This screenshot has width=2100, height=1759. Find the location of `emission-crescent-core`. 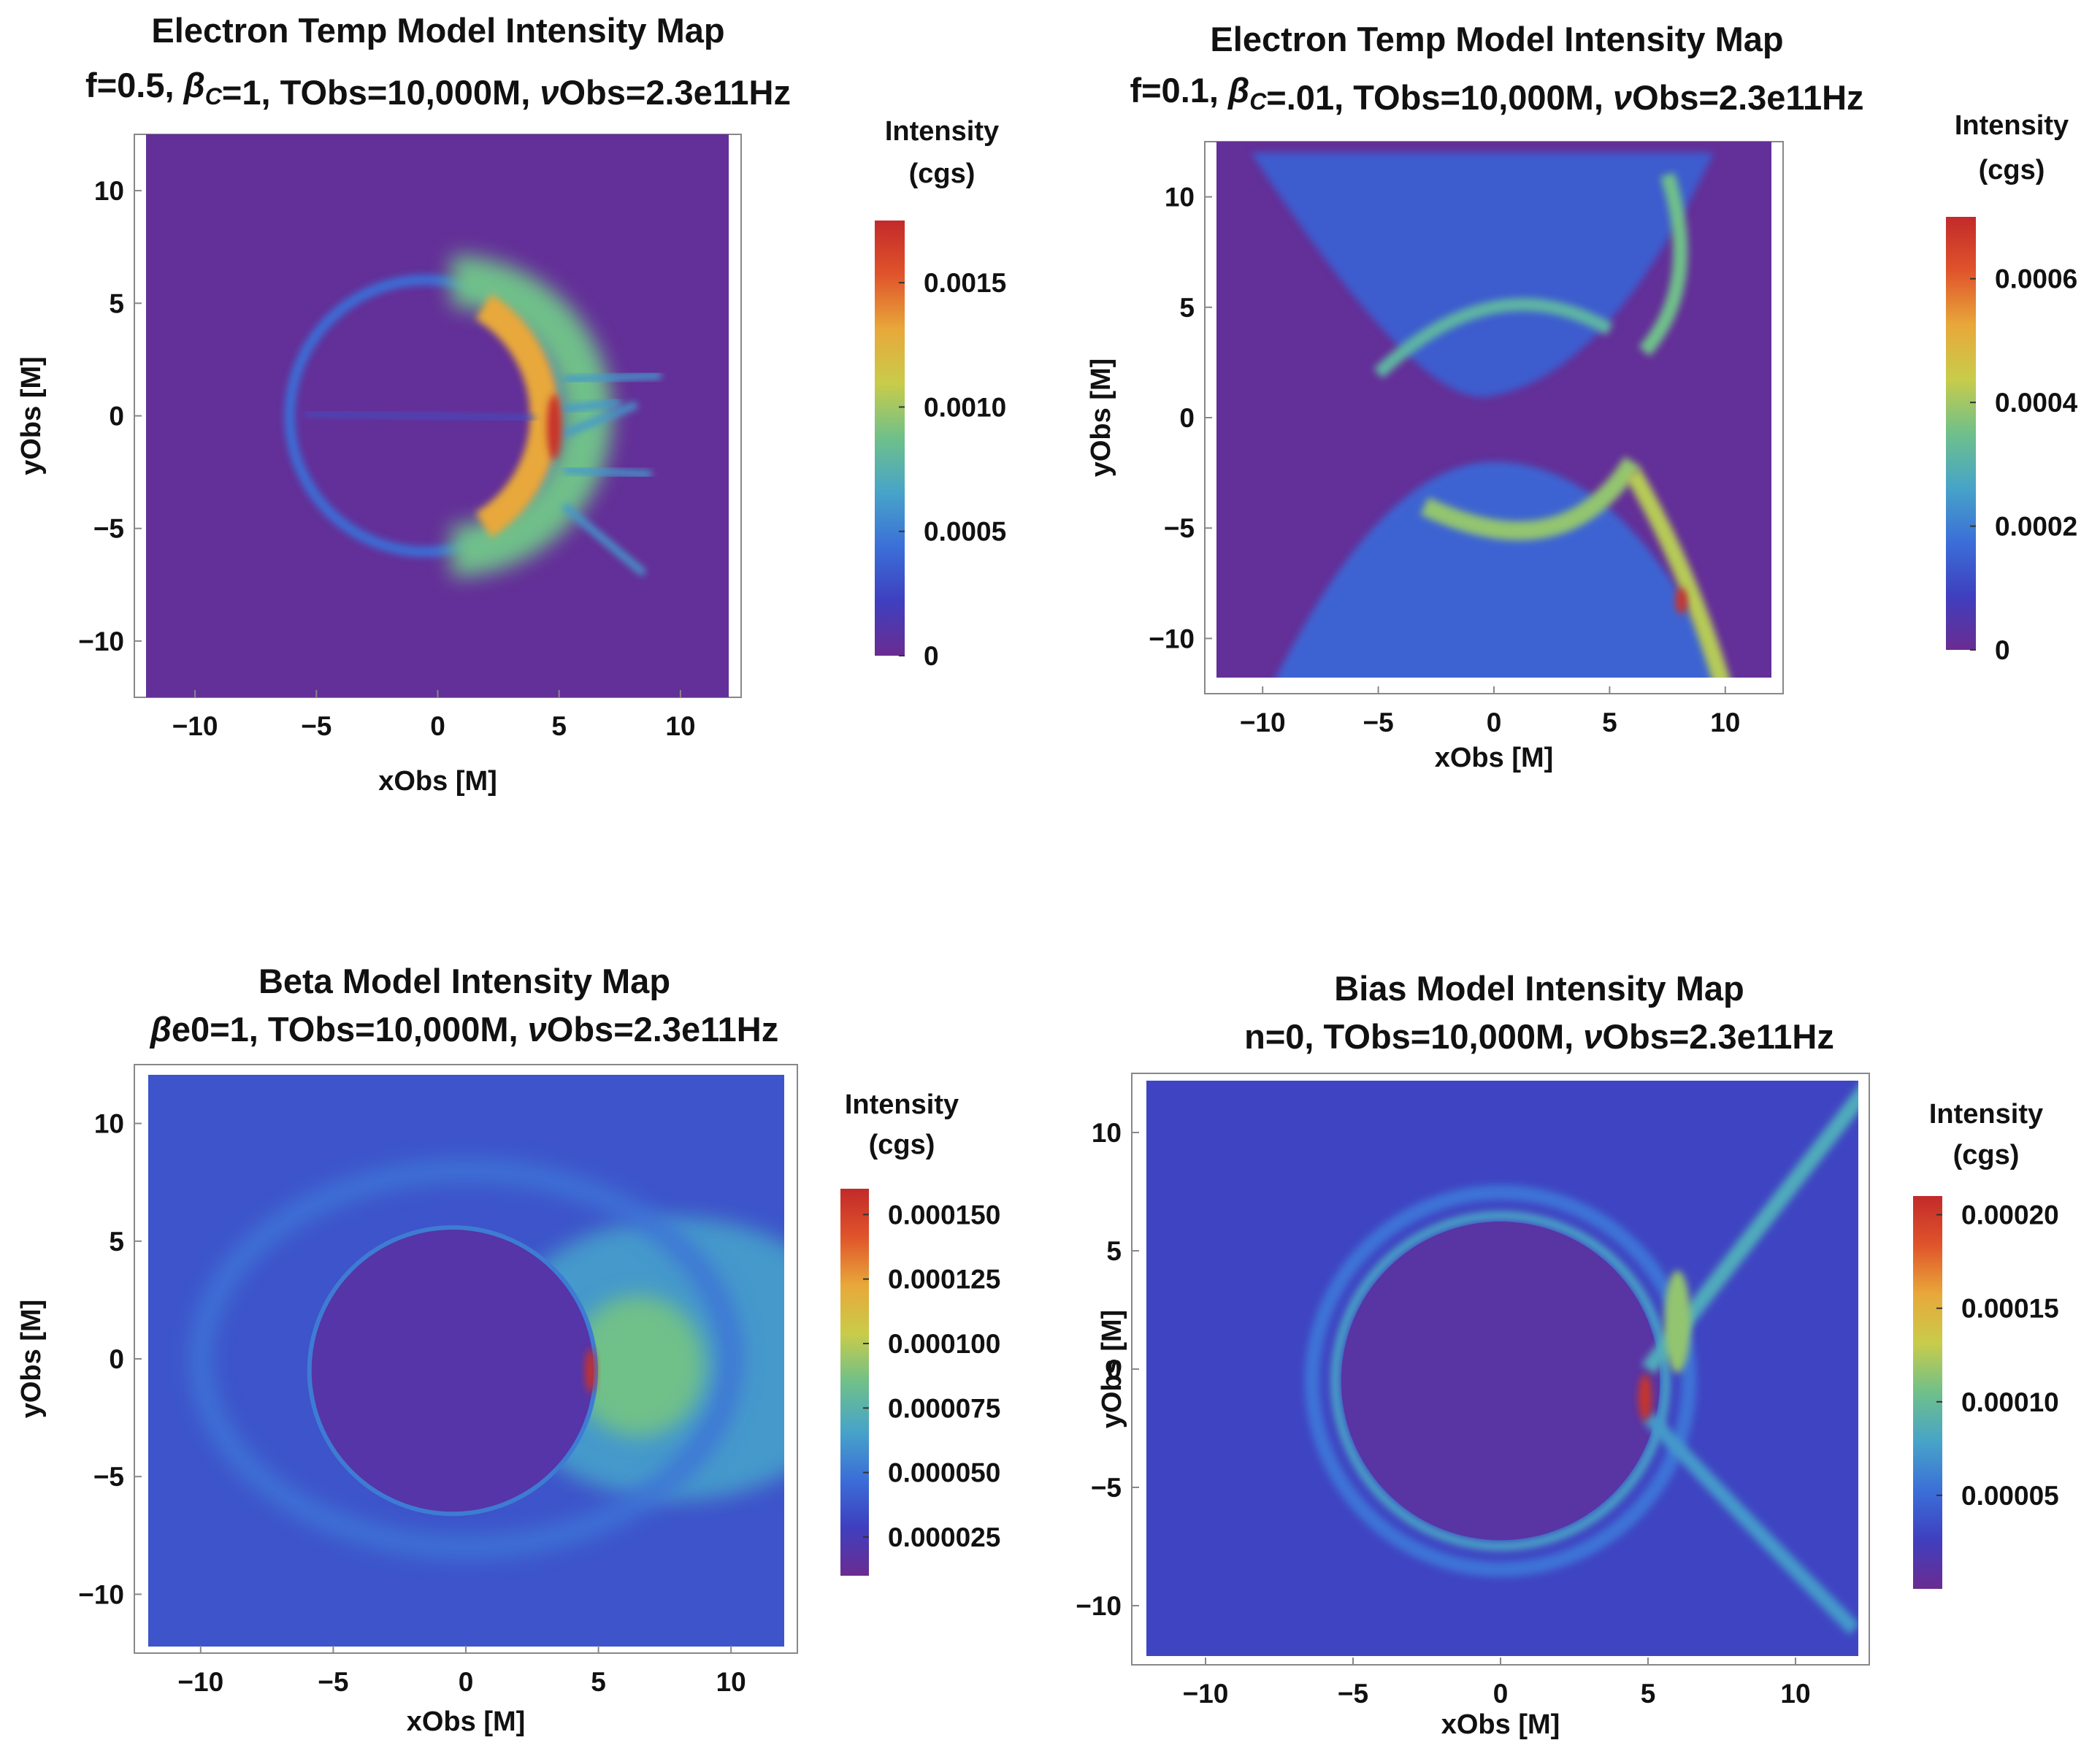

emission-crescent-core is located at coordinates (517, 416).